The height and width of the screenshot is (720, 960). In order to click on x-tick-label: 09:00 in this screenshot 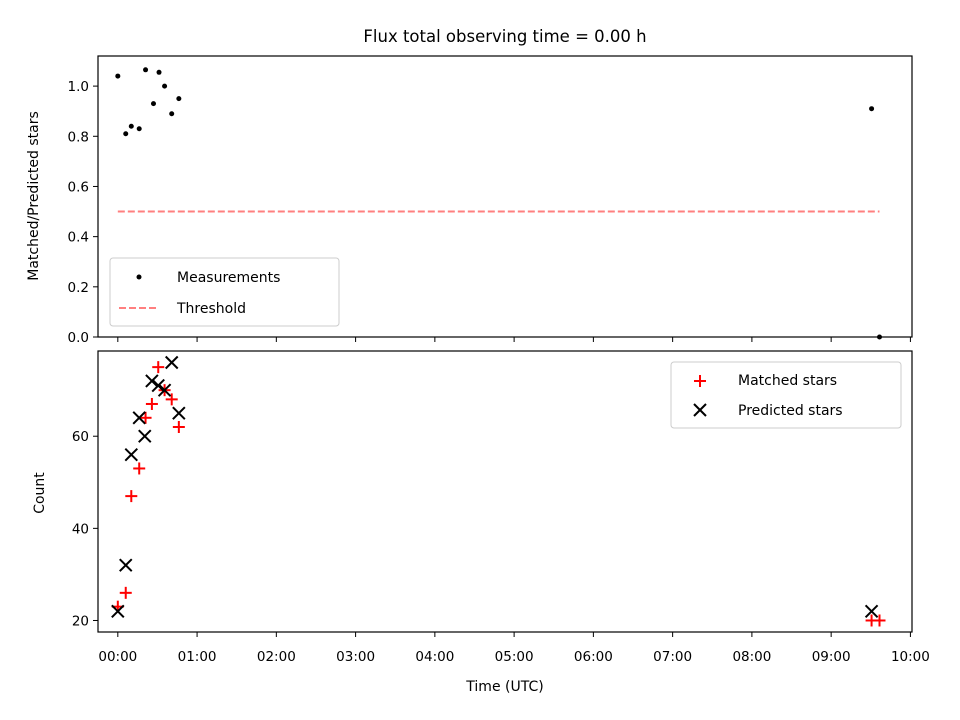, I will do `click(831, 657)`.